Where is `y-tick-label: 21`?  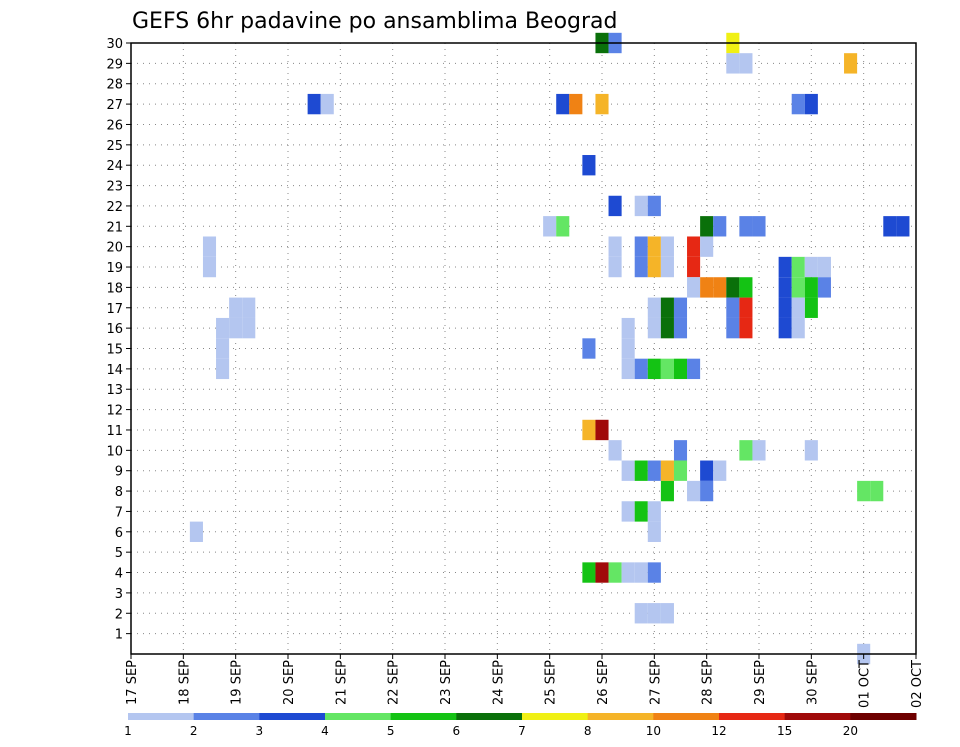 y-tick-label: 21 is located at coordinates (114, 227).